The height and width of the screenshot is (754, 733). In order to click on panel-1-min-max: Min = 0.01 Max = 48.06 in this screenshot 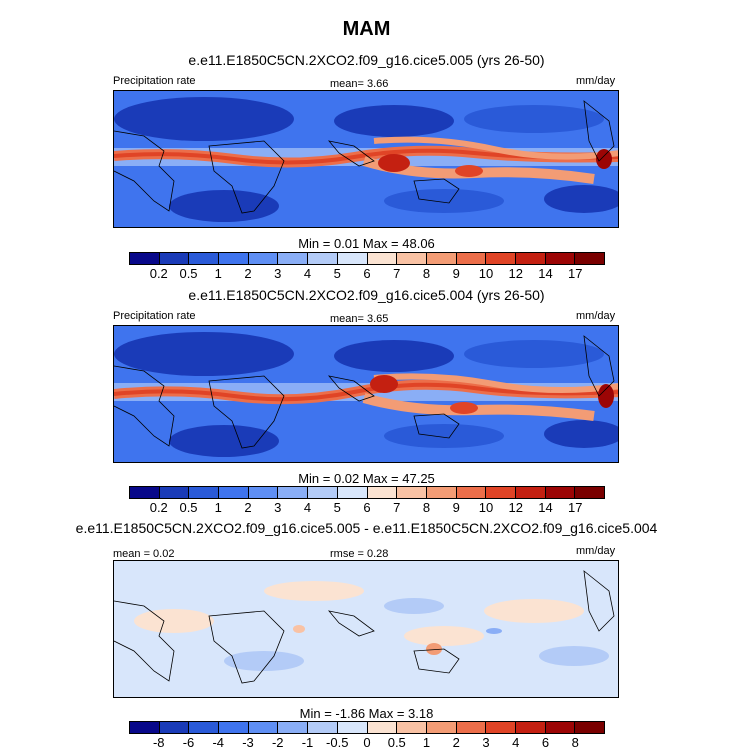, I will do `click(366, 243)`.